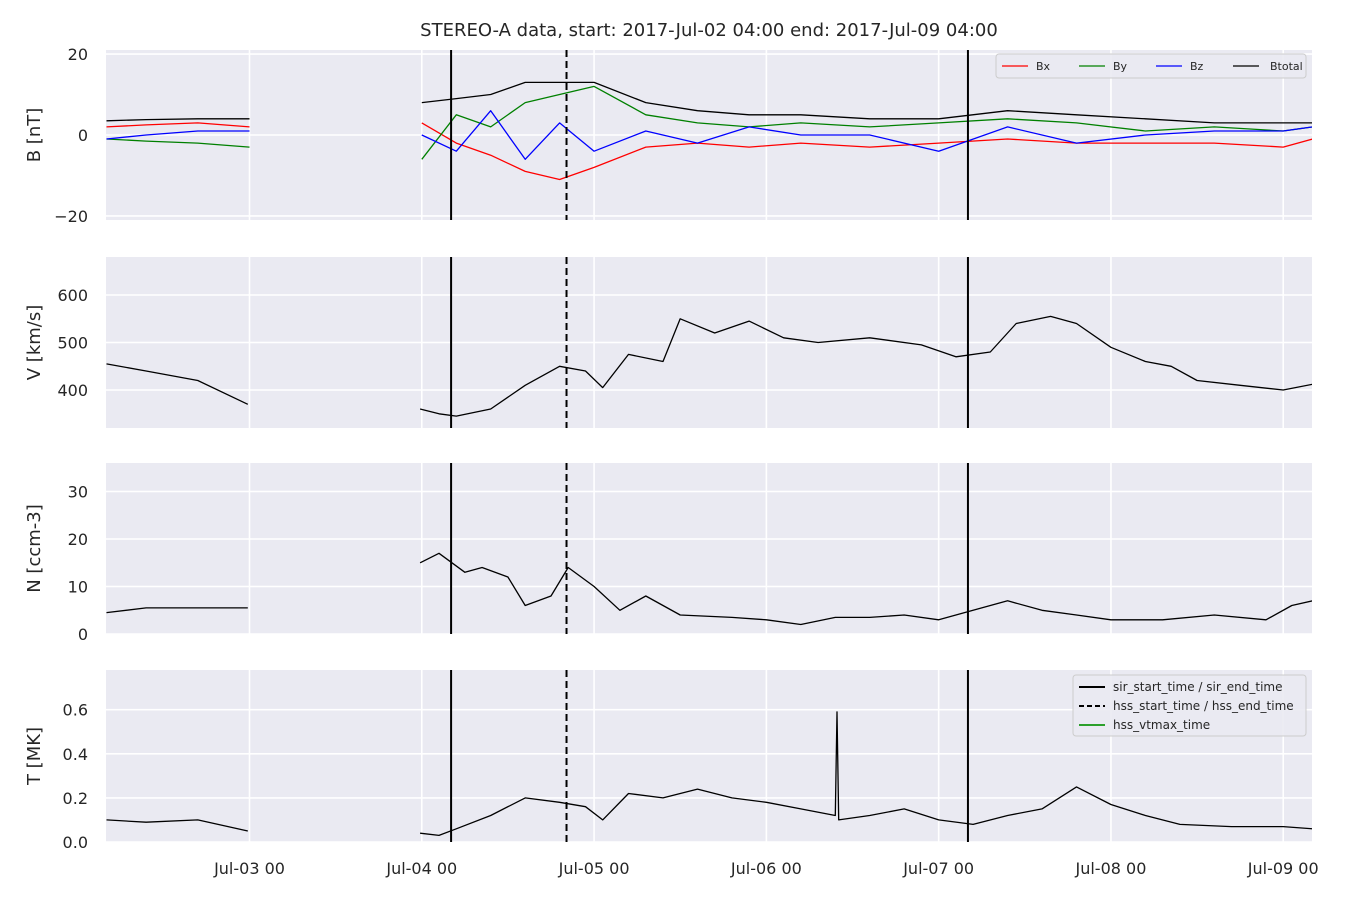  Describe the element at coordinates (78, 492) in the screenshot. I see `y-tick-label: 30` at that location.